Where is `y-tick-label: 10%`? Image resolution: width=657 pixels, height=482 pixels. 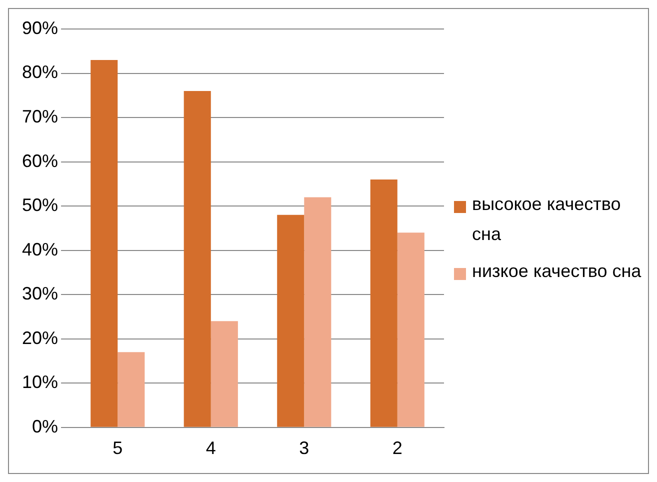
y-tick-label: 10% is located at coordinates (40, 382).